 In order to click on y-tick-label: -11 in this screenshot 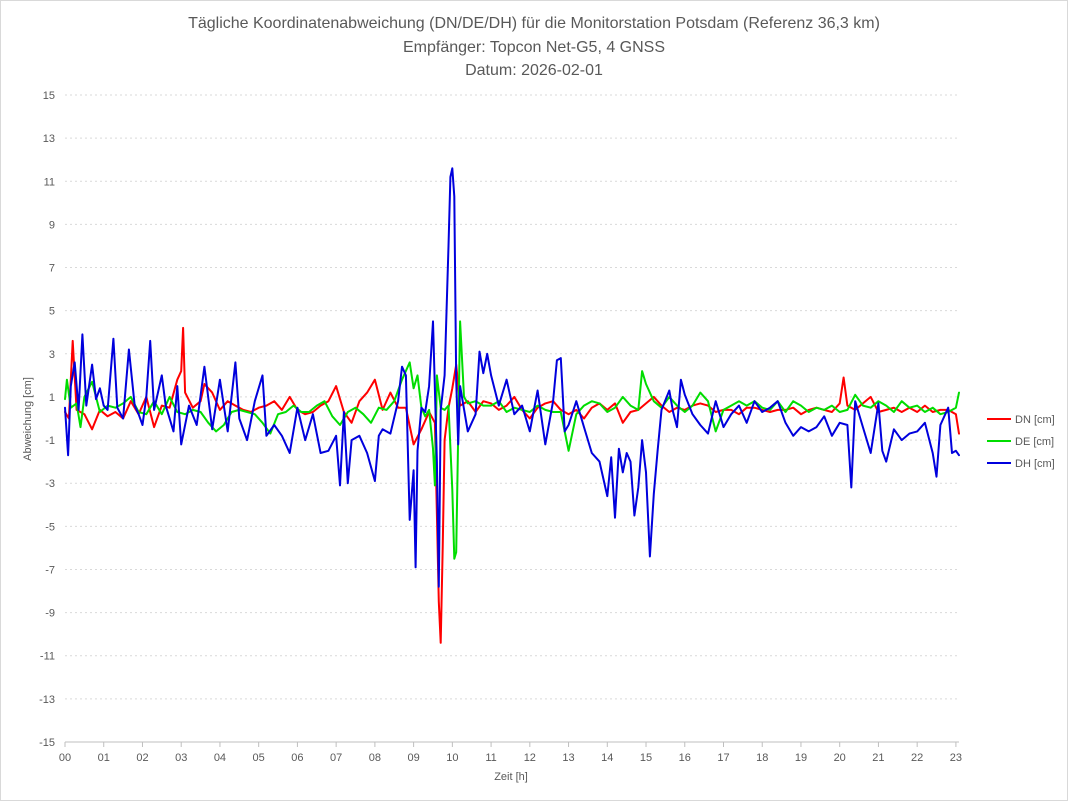, I will do `click(47, 657)`.